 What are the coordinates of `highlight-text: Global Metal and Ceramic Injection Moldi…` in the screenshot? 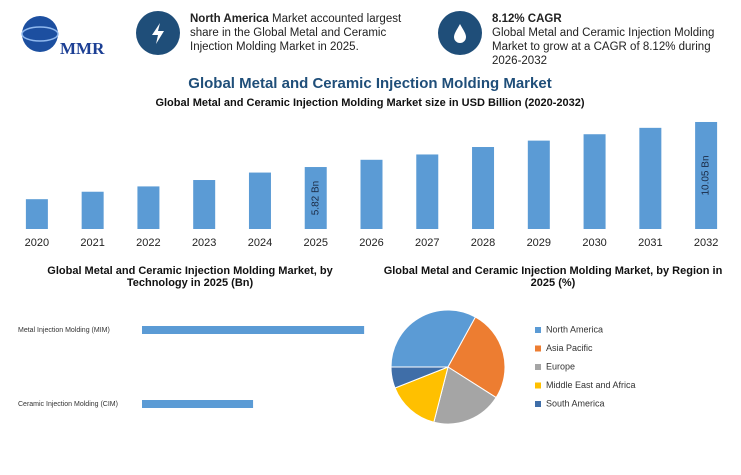 It's located at (603, 47).